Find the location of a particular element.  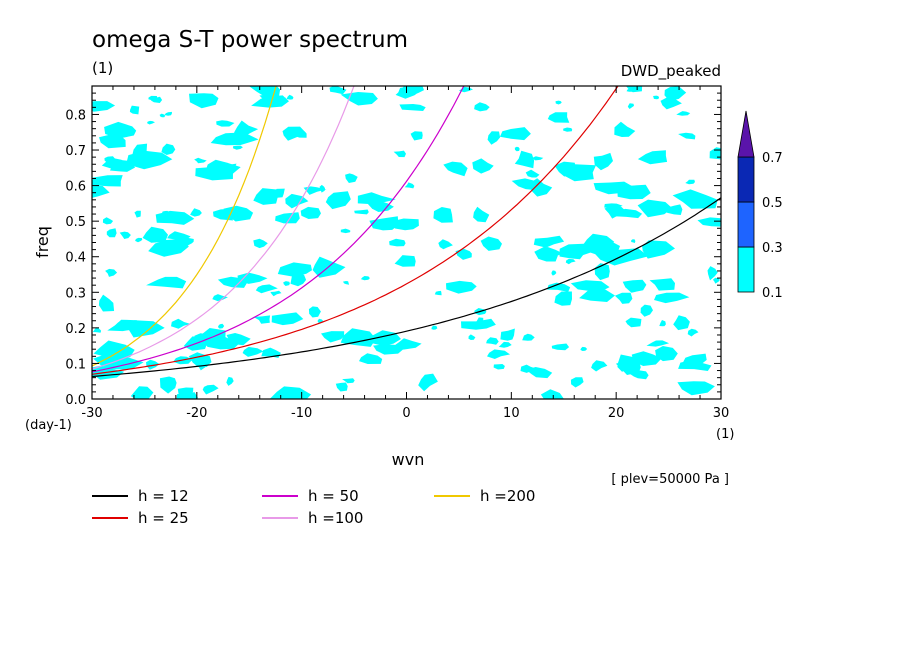

chart-subtitle: (1) is located at coordinates (102, 68).